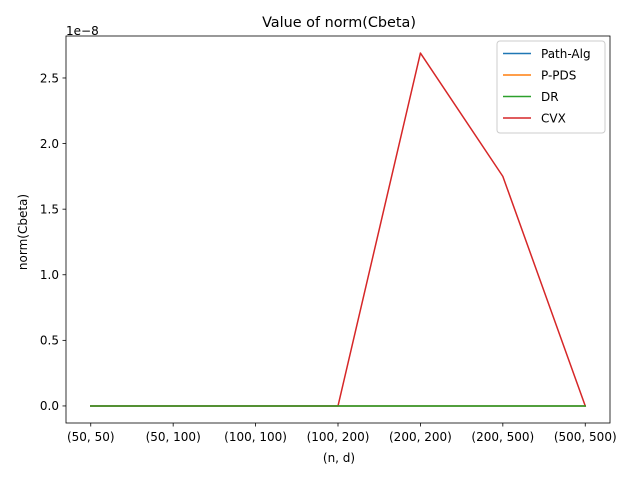  Describe the element at coordinates (558, 76) in the screenshot. I see `legend-entry: P-PDS` at that location.